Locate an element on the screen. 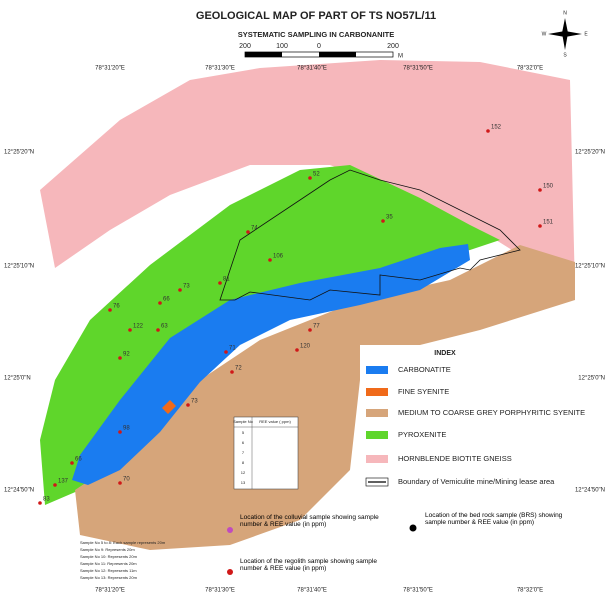 Image resolution: width=607 pixels, height=607 pixels. table-rows: 5 6 7 8 12 13 is located at coordinates (243, 457).